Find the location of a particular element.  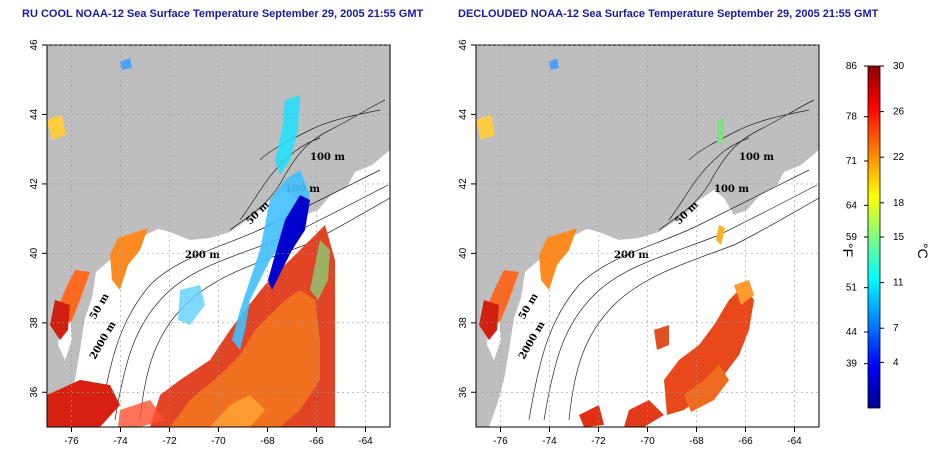

celsius-tick-label: 11 is located at coordinates (898, 283).